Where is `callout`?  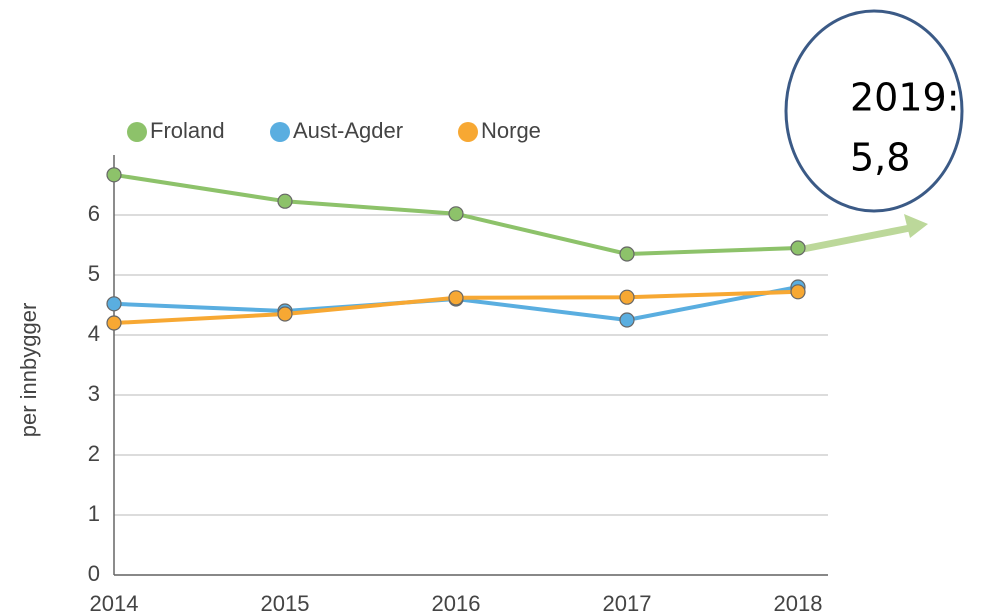
callout is located at coordinates (874, 111).